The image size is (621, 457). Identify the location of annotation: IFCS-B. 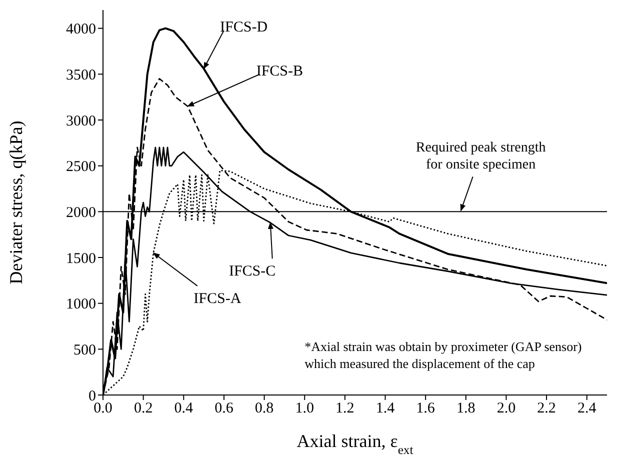
(280, 71).